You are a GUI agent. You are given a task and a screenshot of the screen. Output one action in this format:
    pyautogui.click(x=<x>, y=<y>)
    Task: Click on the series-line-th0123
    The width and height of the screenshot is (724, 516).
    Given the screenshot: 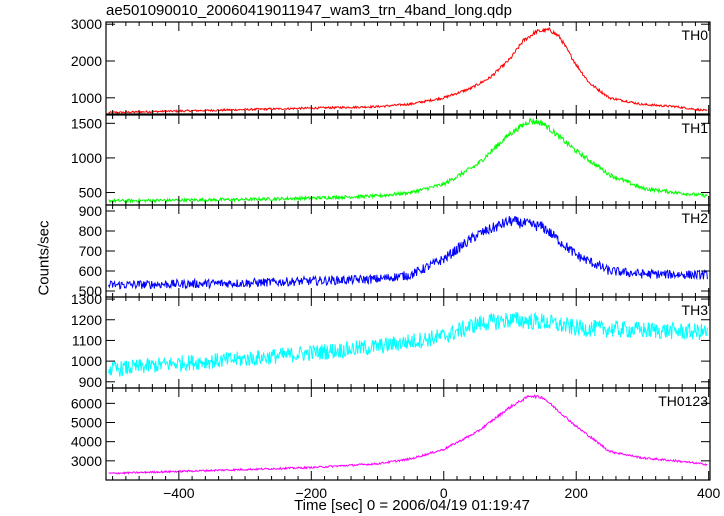 What is the action you would take?
    pyautogui.click(x=408, y=434)
    